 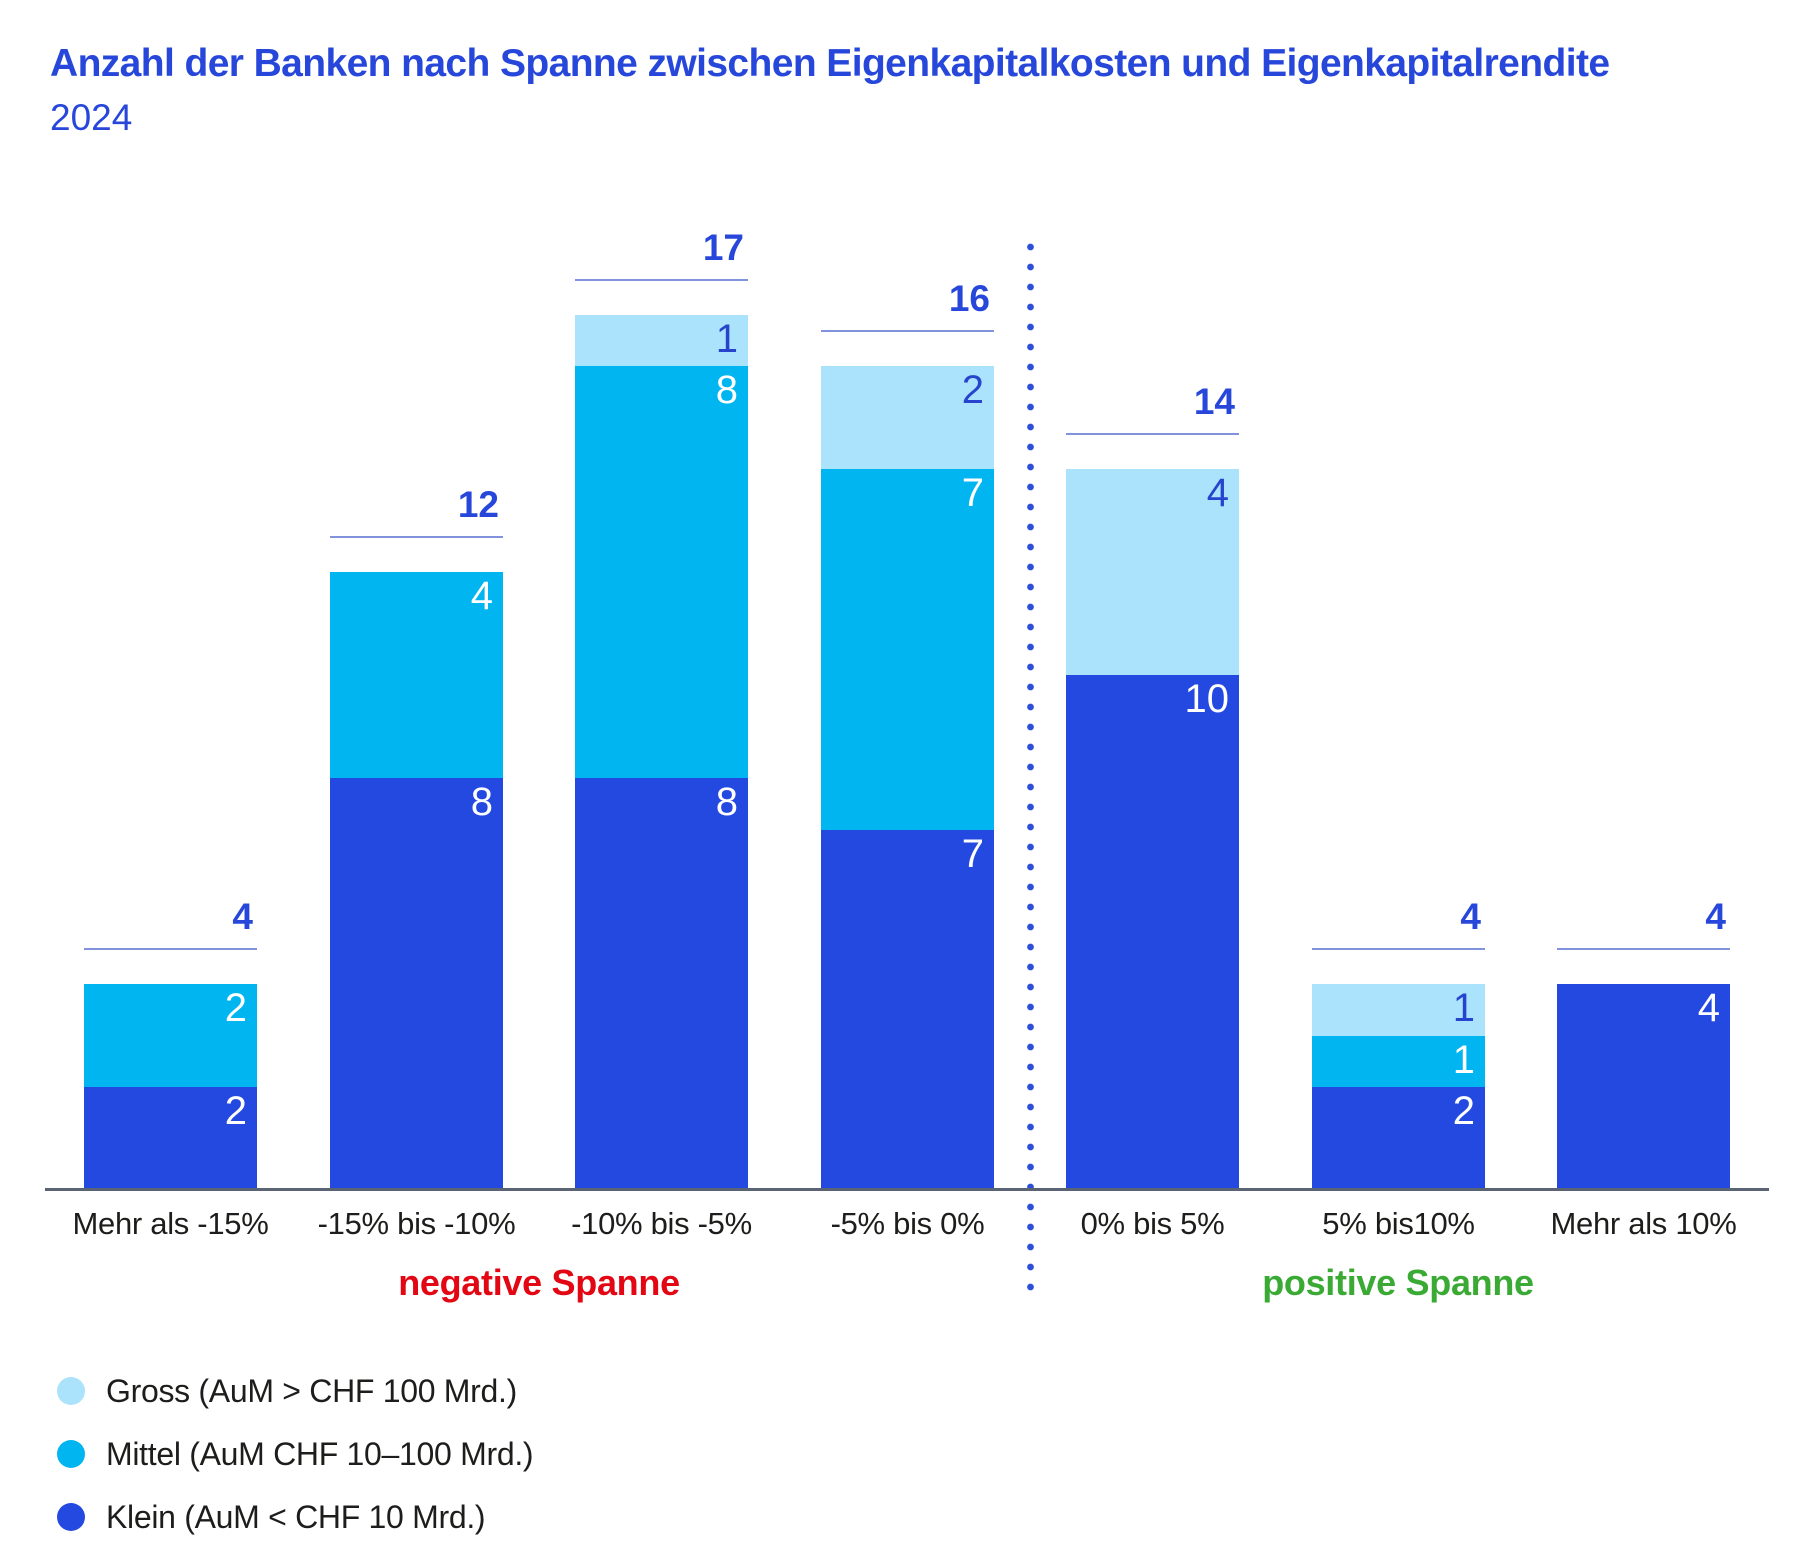 I want to click on bar-segment-klein: 4, so click(x=1643, y=1087).